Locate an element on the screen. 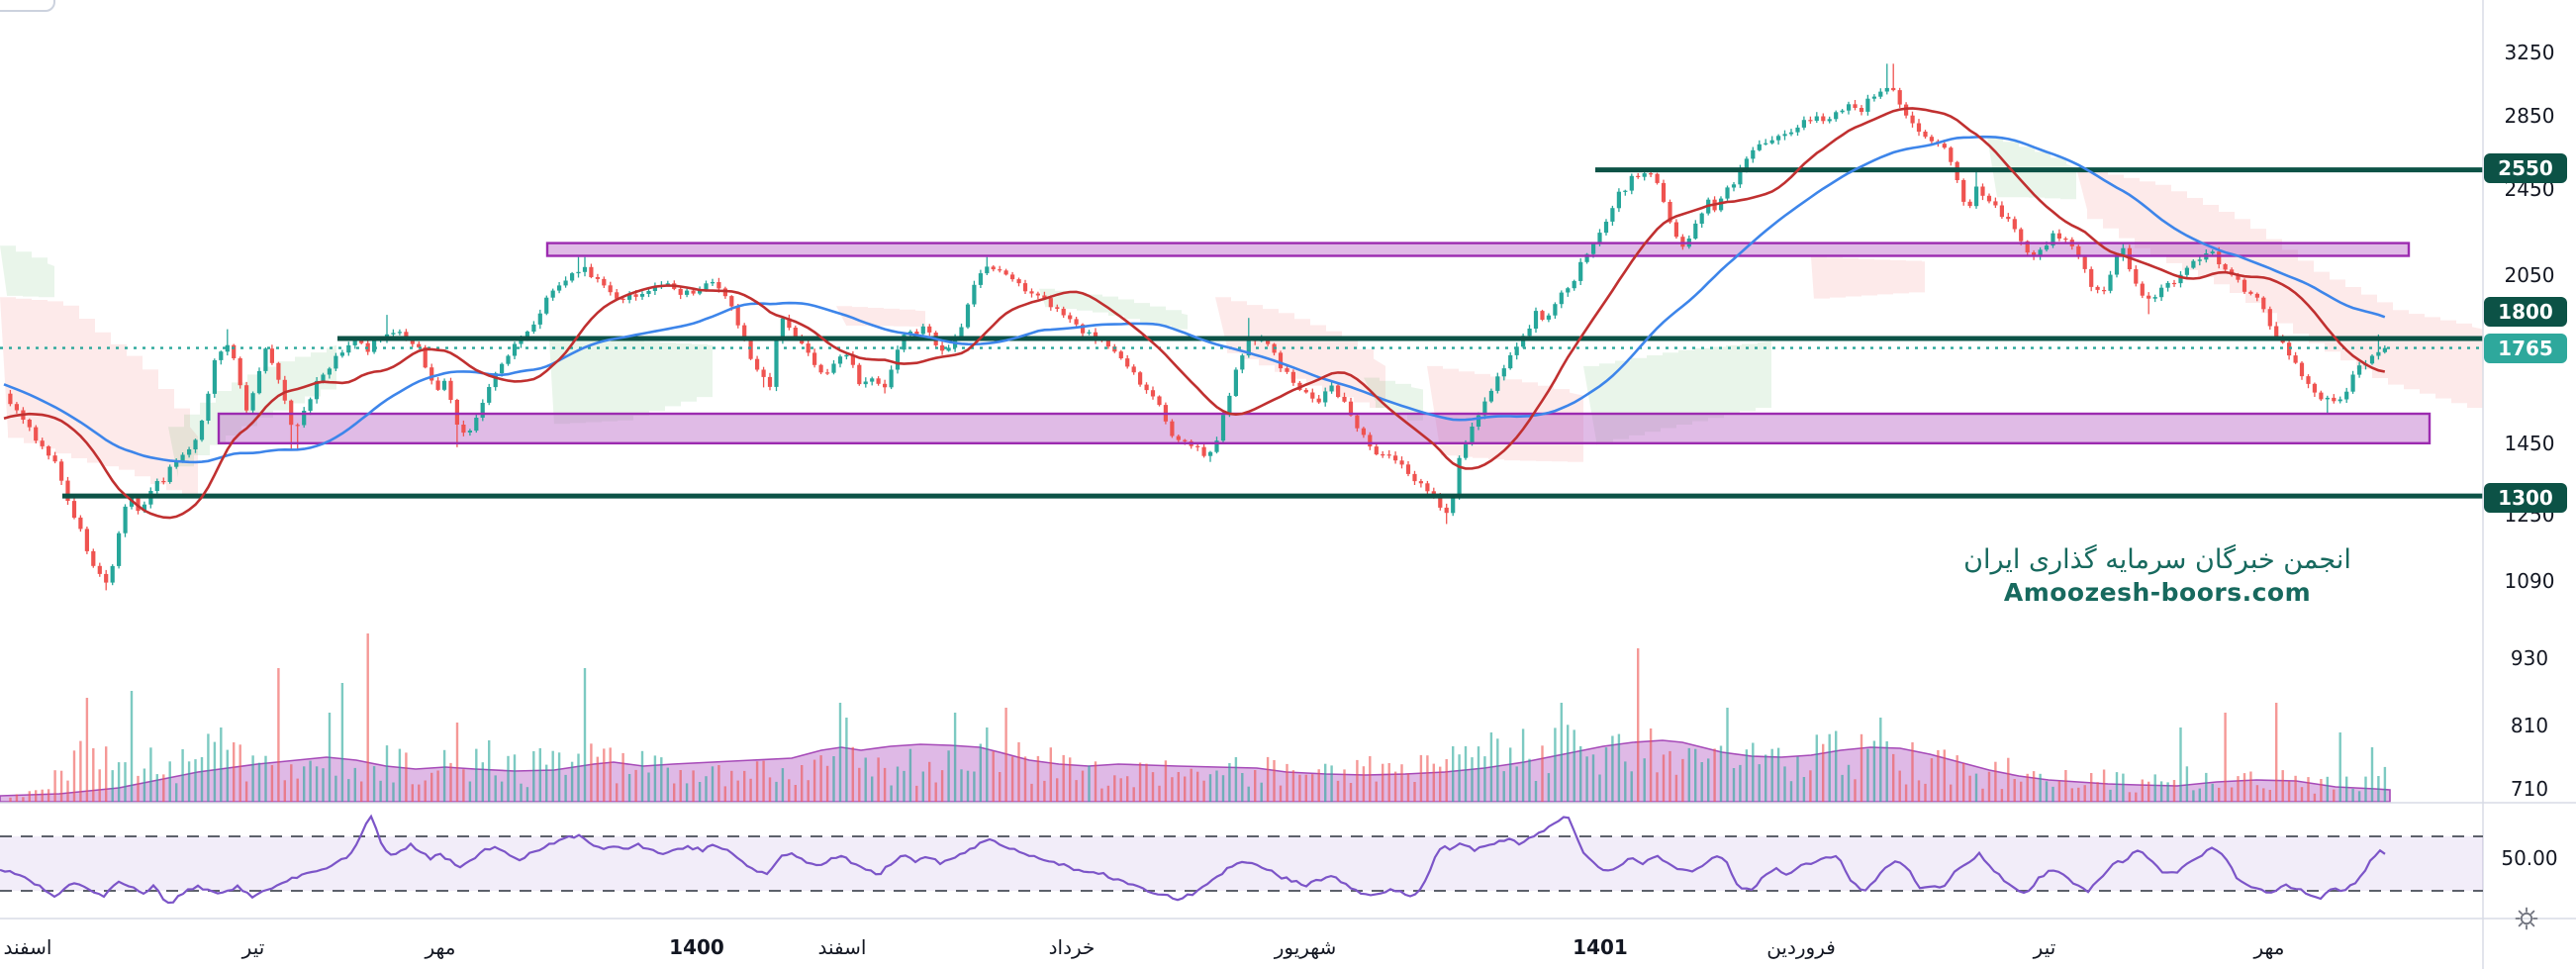 This screenshot has width=2576, height=969. time-label: اسفند is located at coordinates (27, 947).